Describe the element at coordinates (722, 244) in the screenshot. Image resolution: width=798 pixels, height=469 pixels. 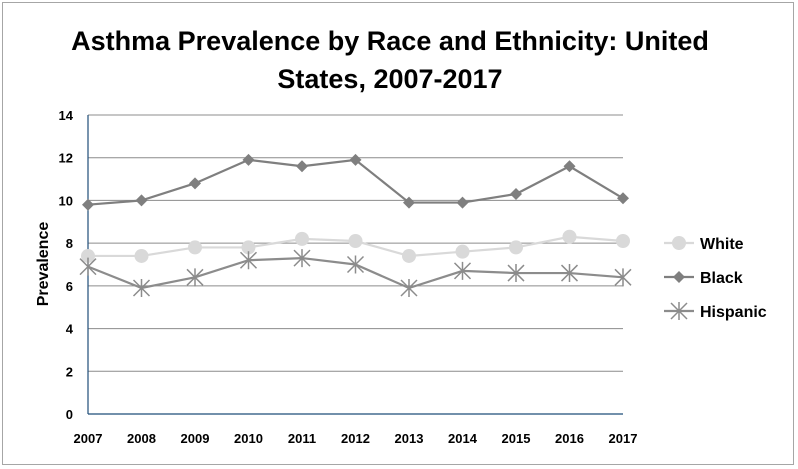
I see `legend-label-white: White` at that location.